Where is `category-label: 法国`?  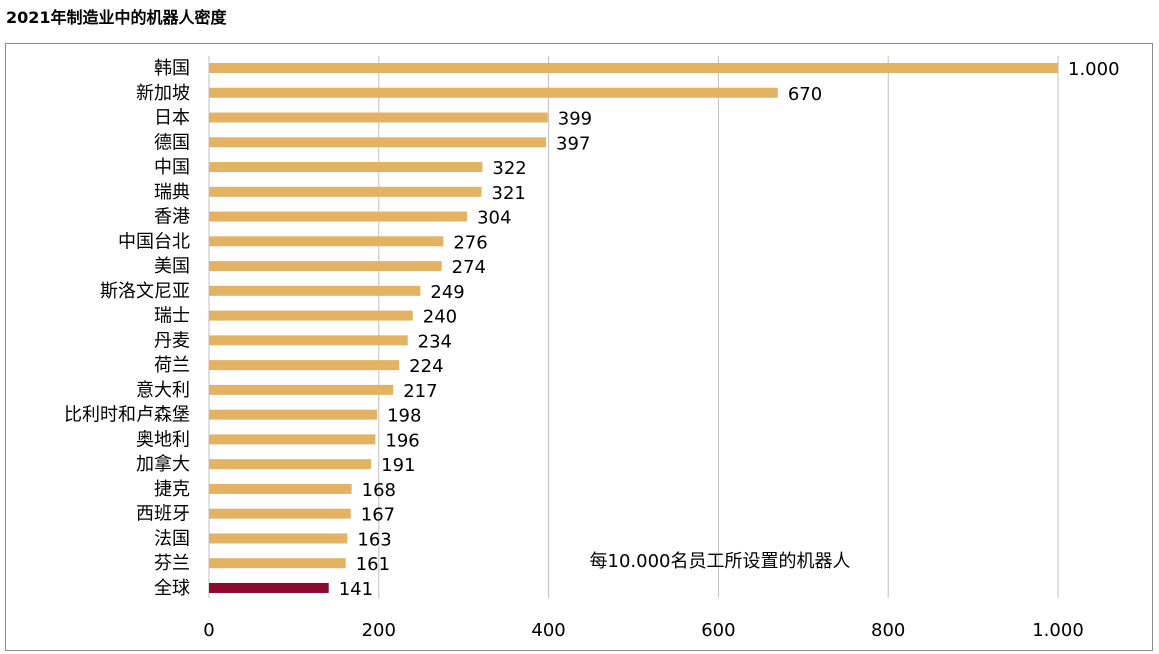
category-label: 法国 is located at coordinates (172, 538).